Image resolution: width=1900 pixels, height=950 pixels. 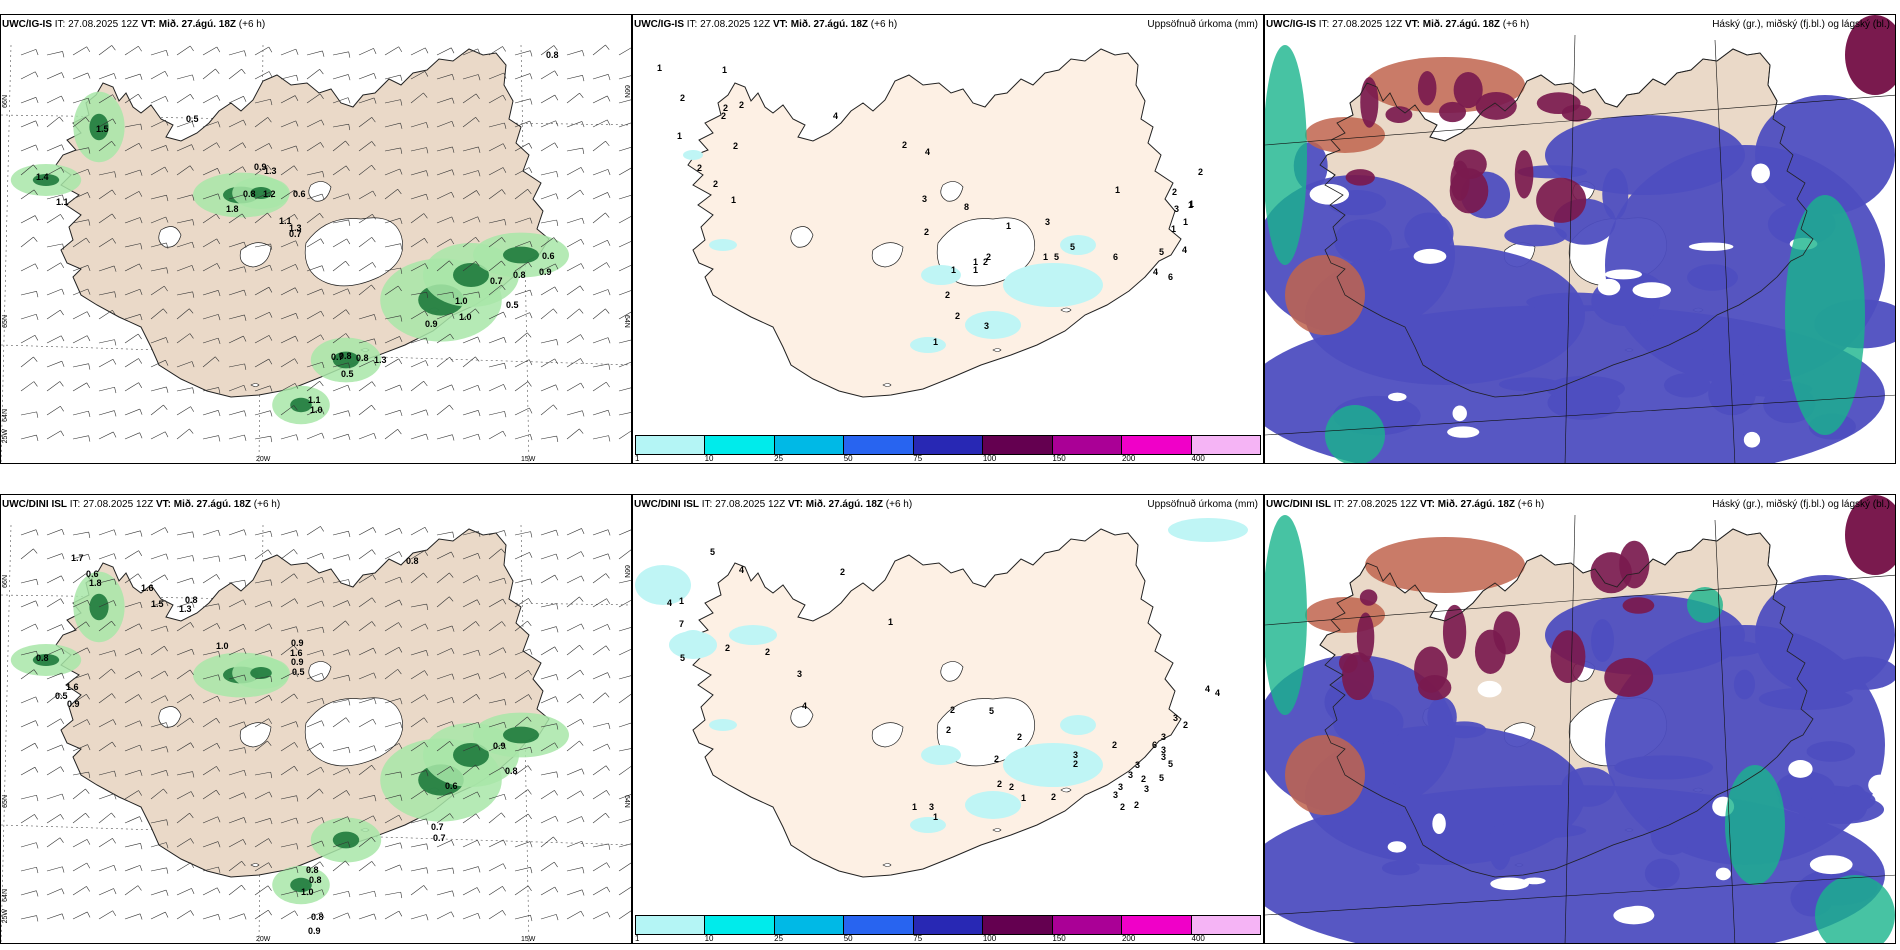 What do you see at coordinates (72, 687) in the screenshot?
I see `value-label: 1.6` at bounding box center [72, 687].